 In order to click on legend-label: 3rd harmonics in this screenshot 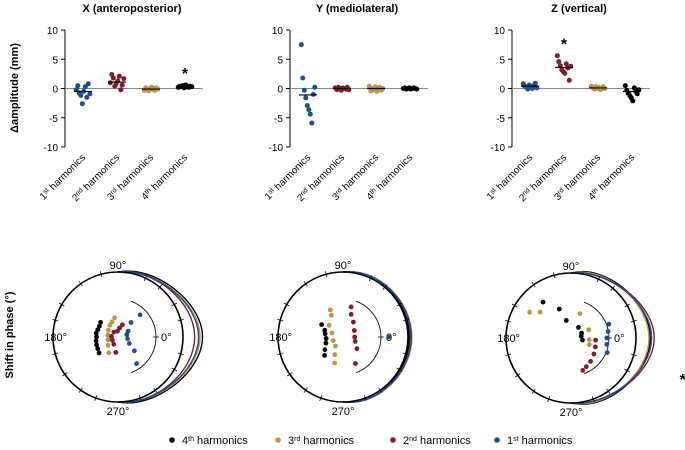, I will do `click(321, 441)`.